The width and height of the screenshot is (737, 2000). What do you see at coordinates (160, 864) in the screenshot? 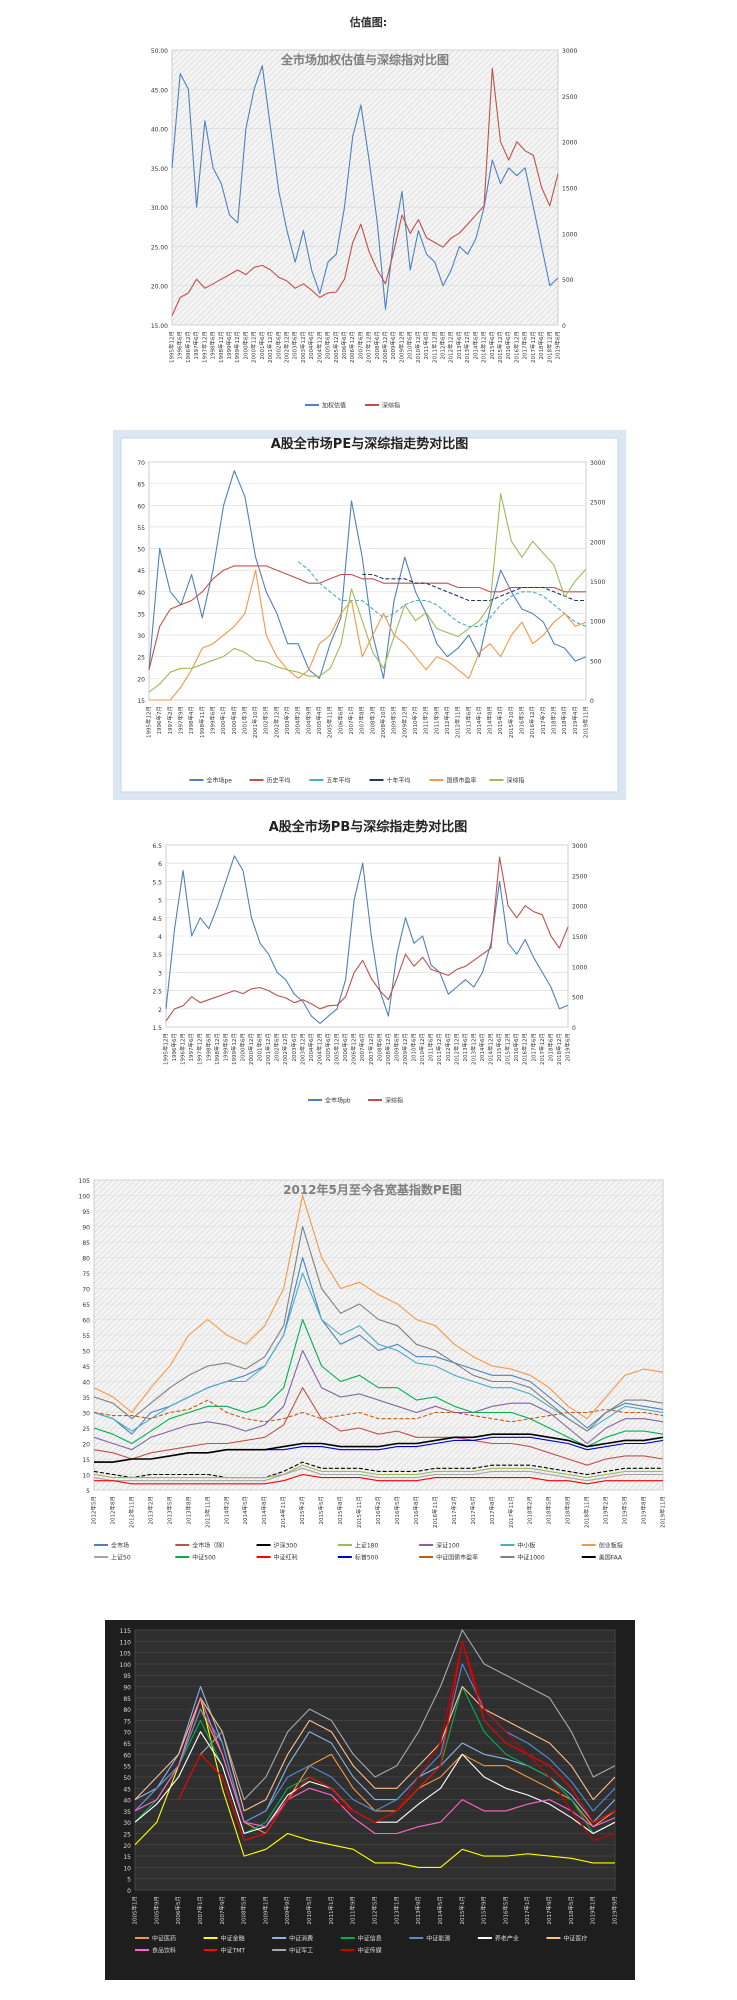
I see `y-tick-label: 6` at bounding box center [160, 864].